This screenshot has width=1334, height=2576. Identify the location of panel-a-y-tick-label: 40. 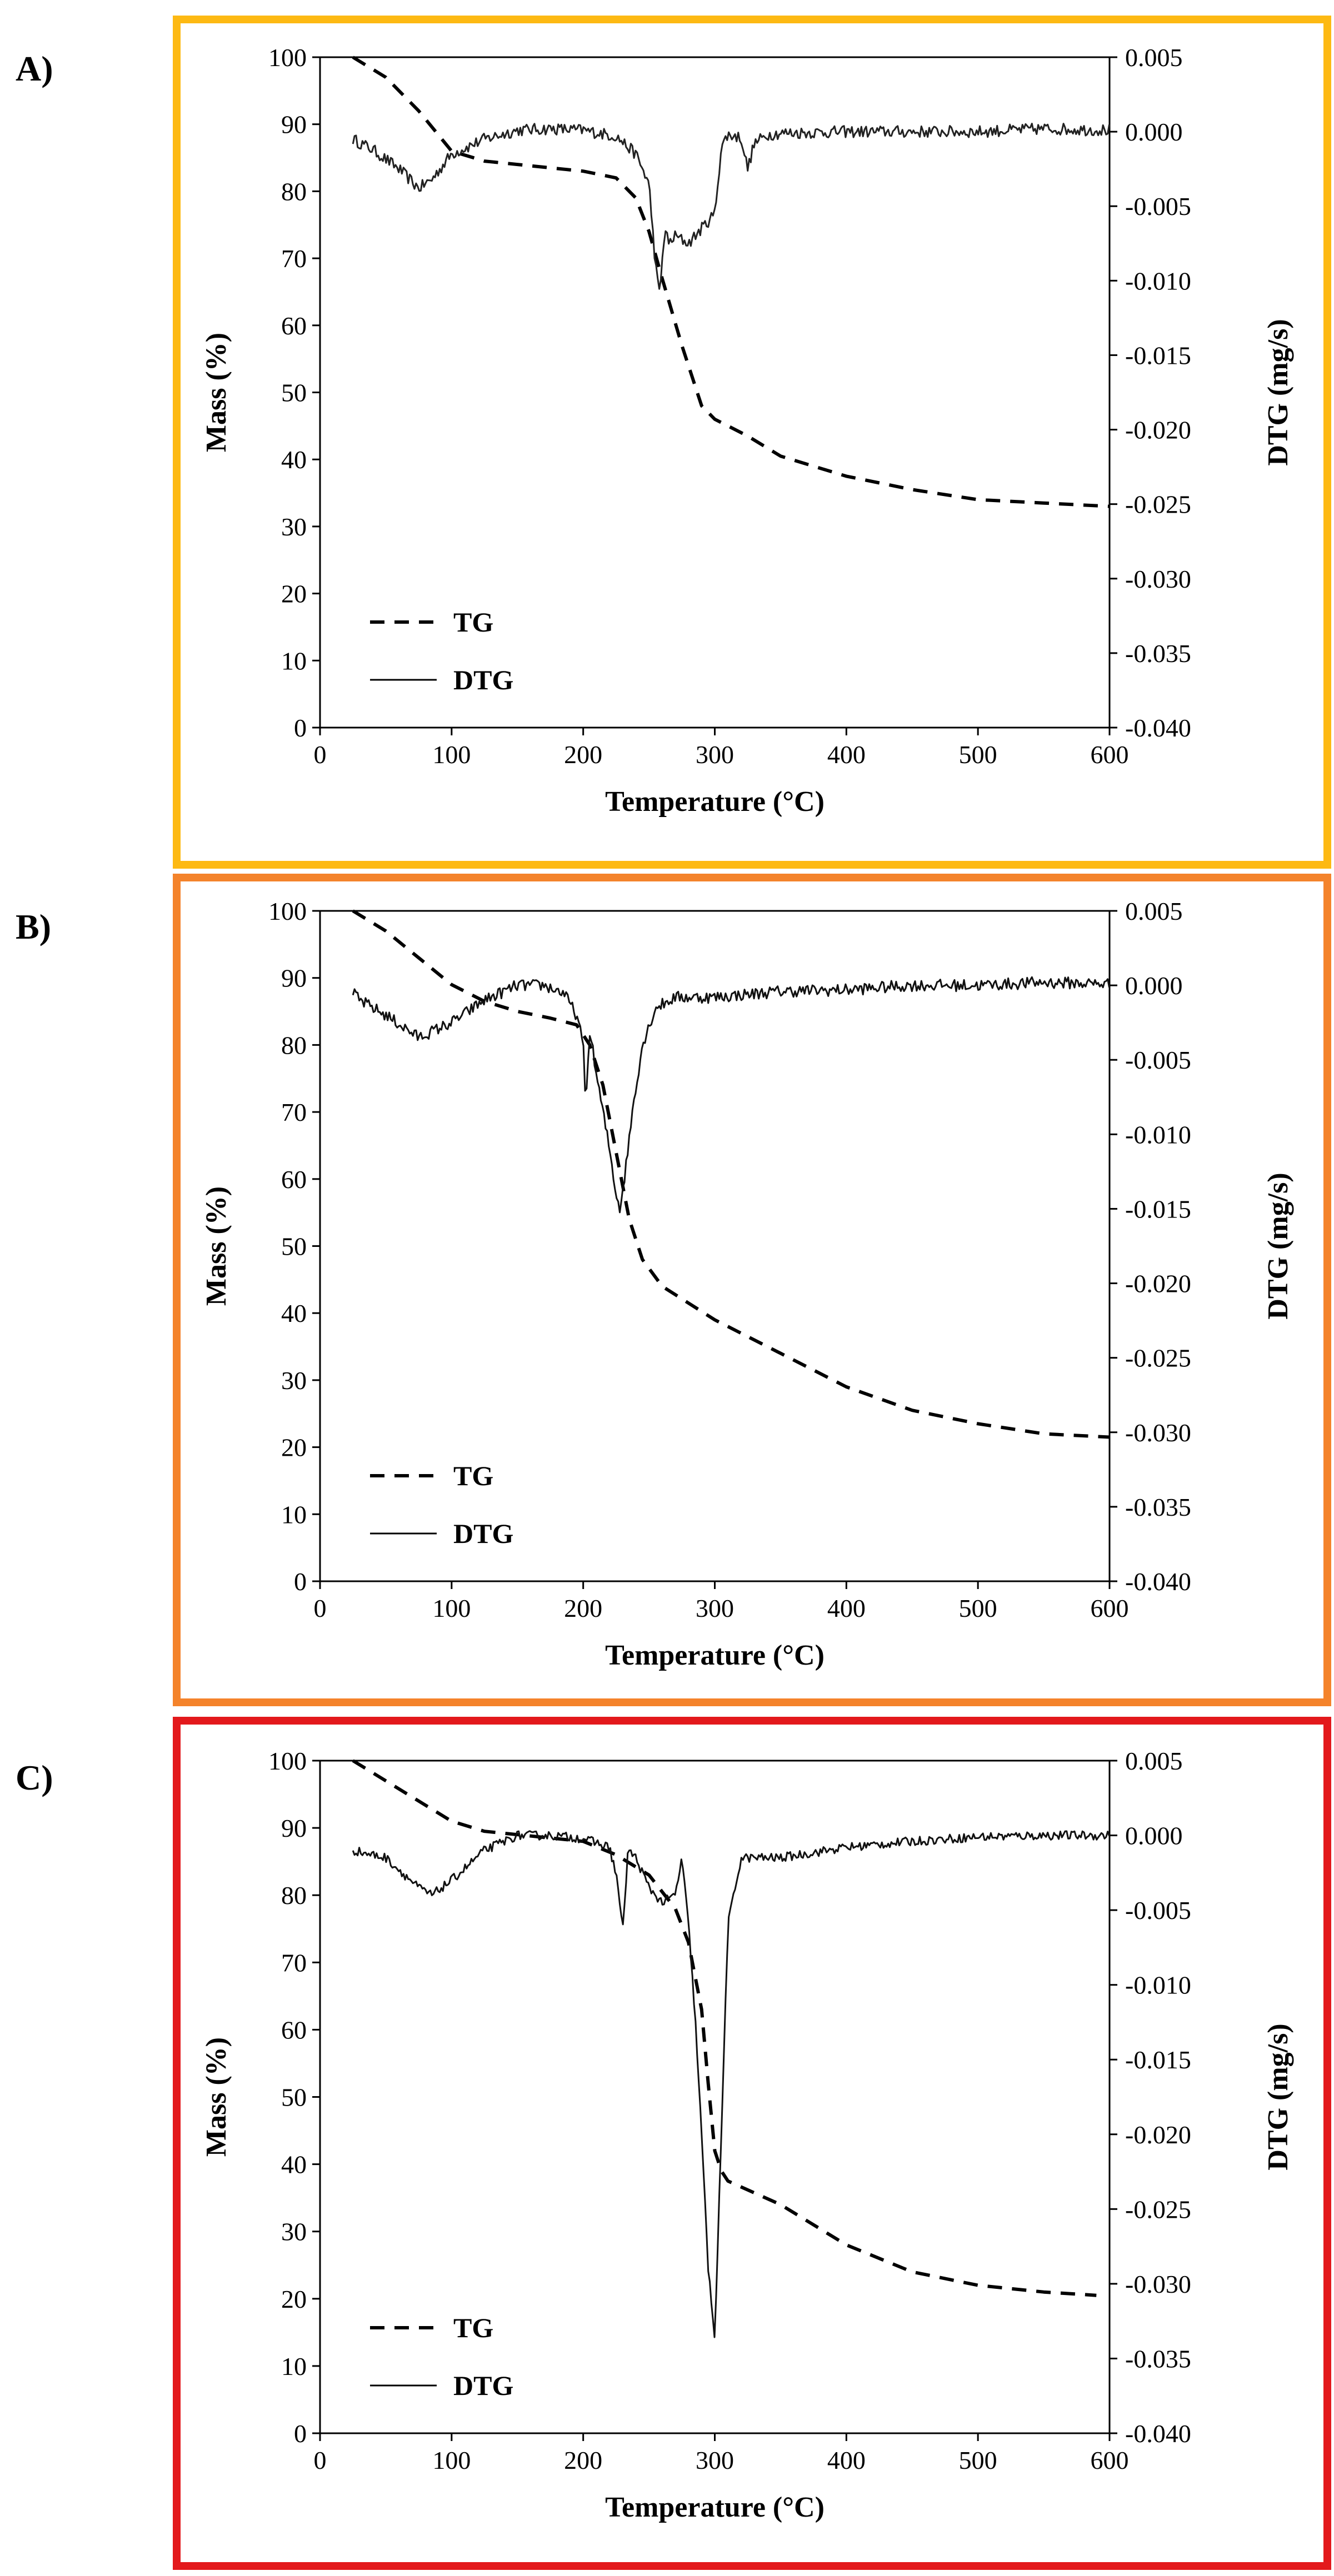
(294, 460).